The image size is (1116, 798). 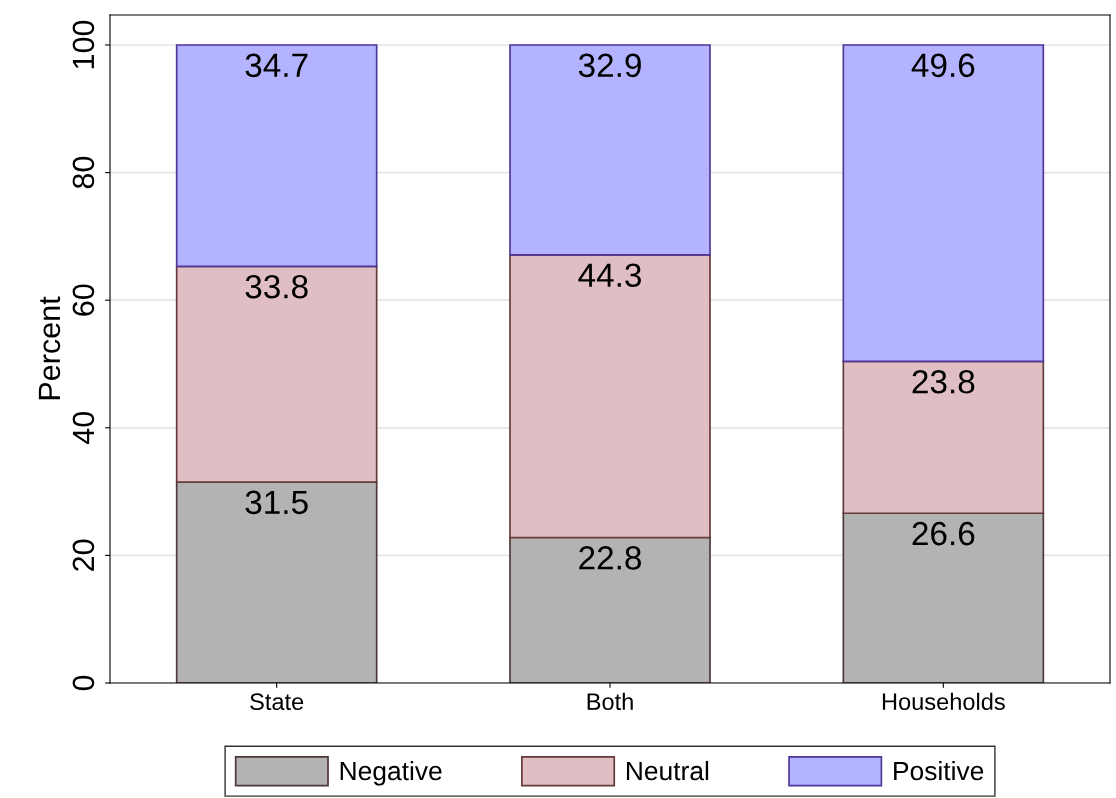 What do you see at coordinates (83, 300) in the screenshot?
I see `y-tick-label: 60` at bounding box center [83, 300].